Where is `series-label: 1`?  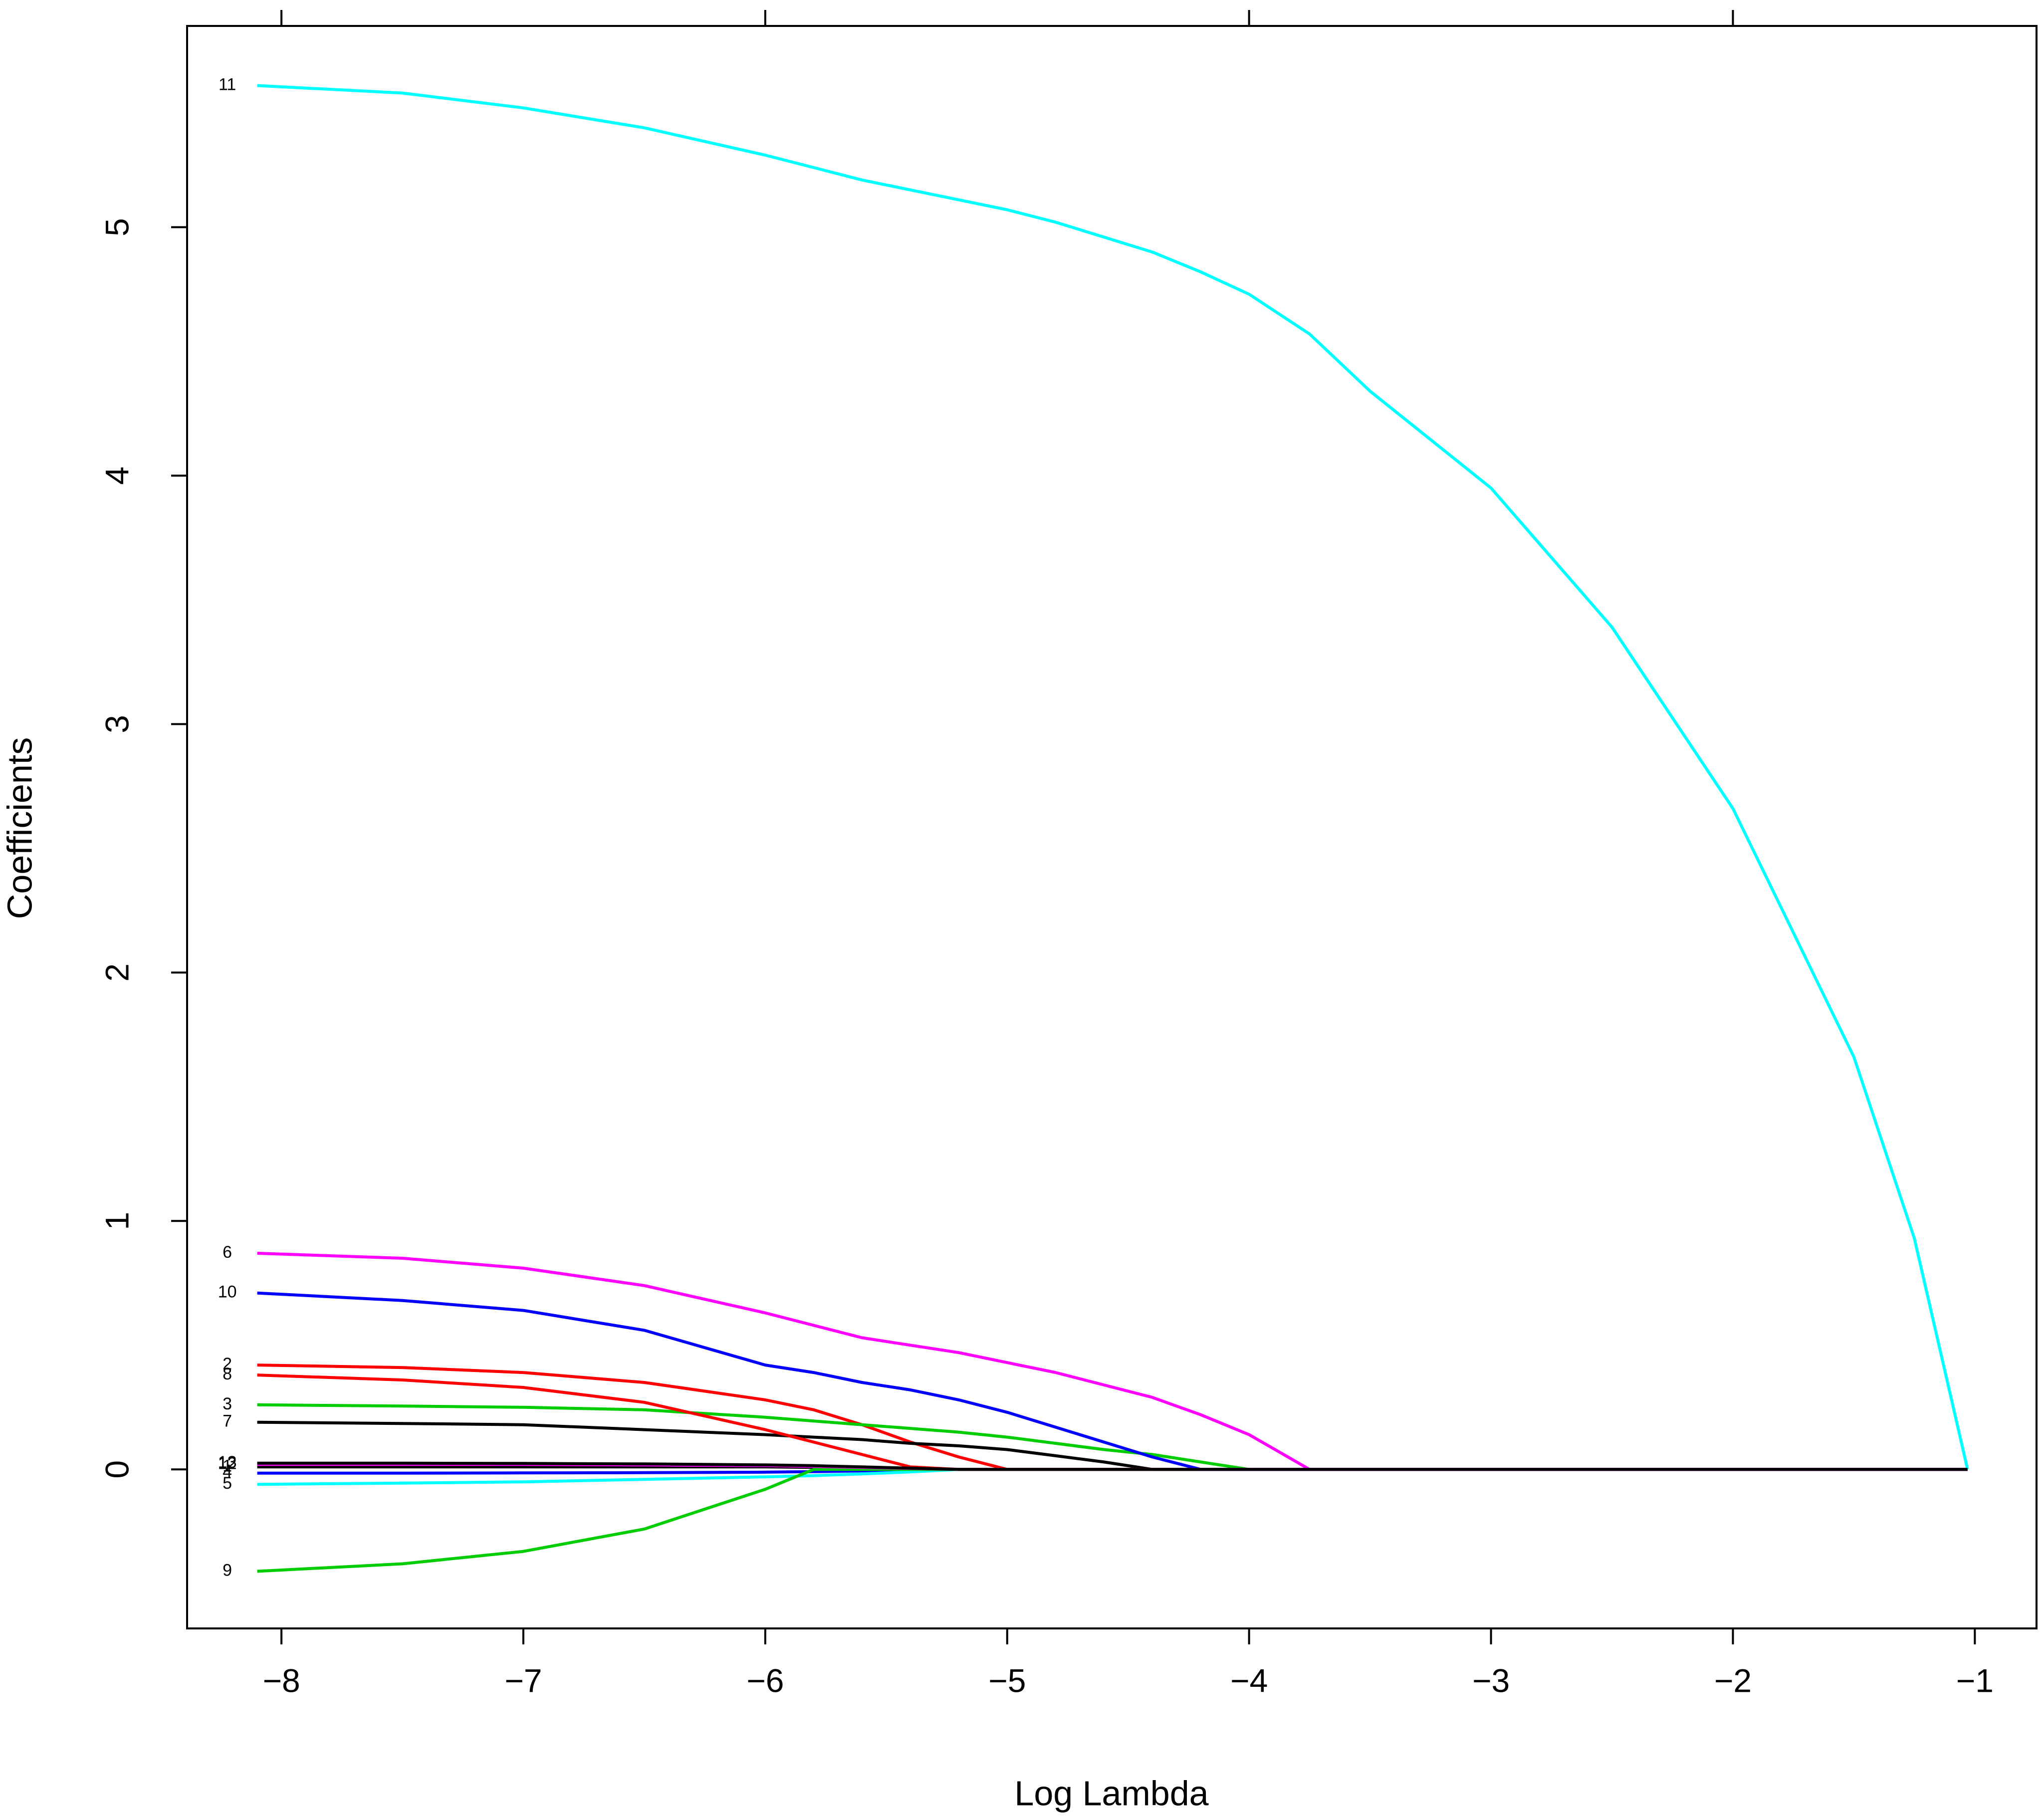
series-label: 1 is located at coordinates (227, 1465).